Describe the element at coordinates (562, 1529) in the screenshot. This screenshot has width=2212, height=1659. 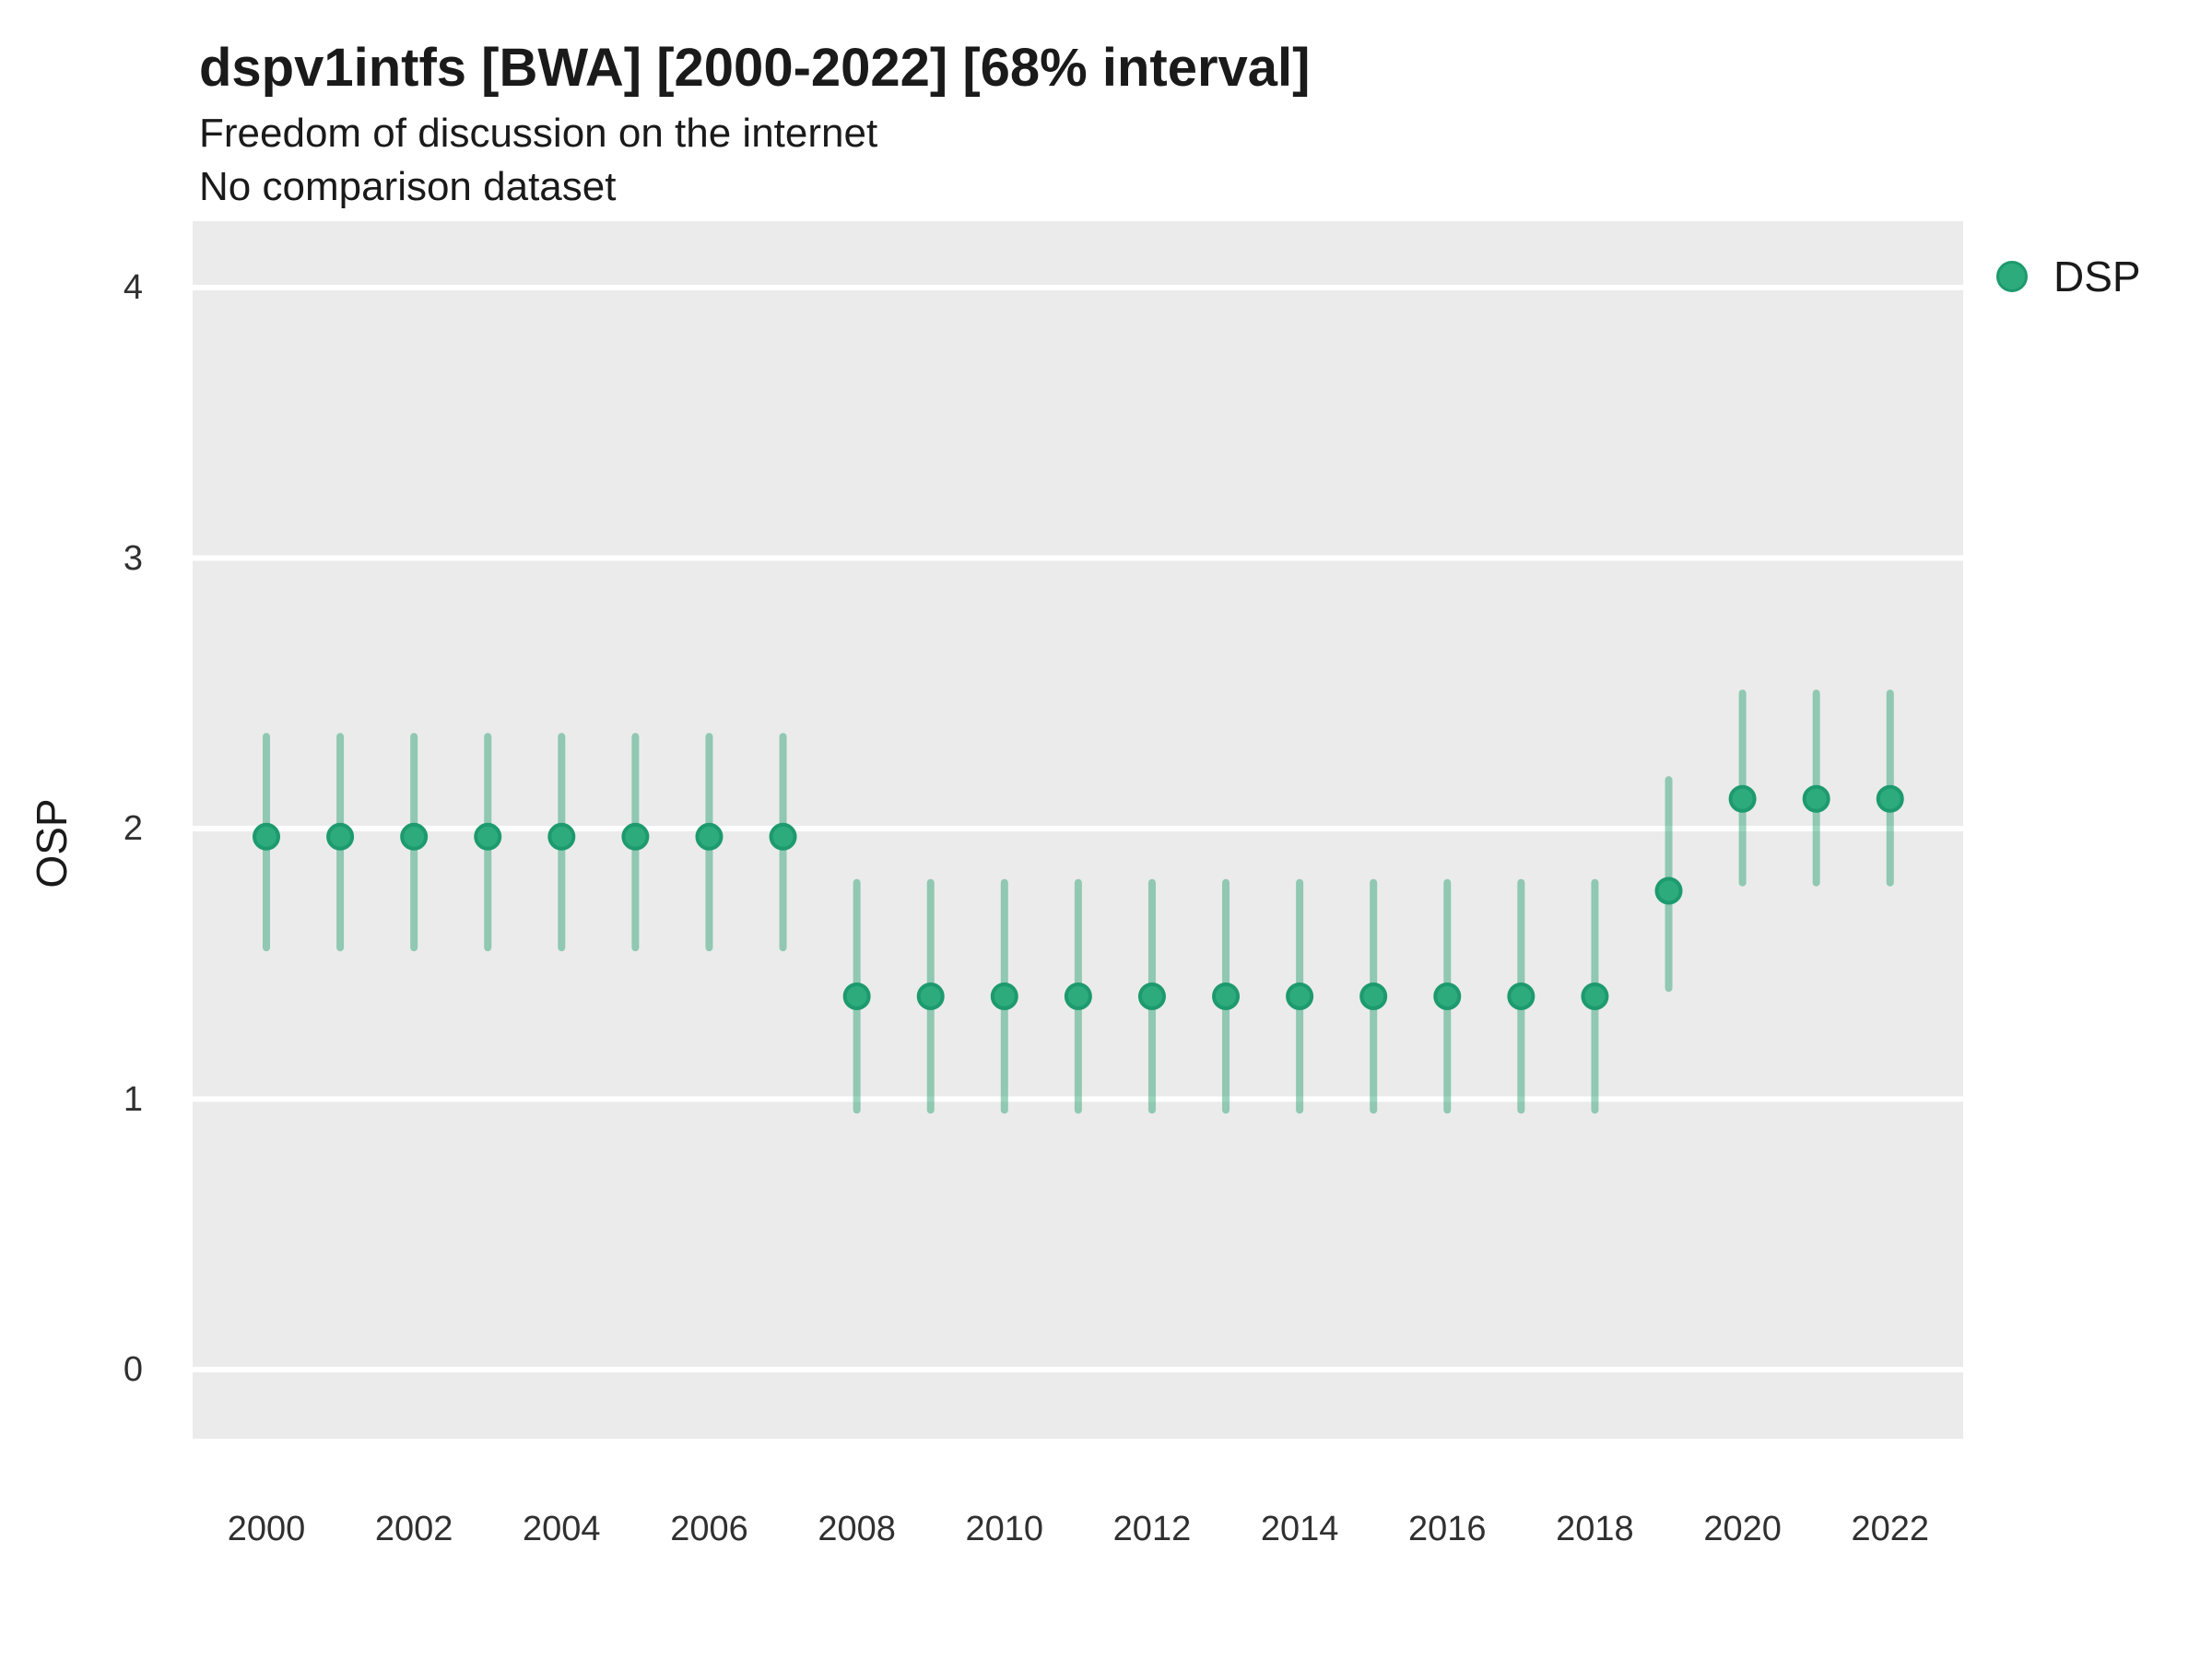
I see `x-tick-label: 2004` at that location.